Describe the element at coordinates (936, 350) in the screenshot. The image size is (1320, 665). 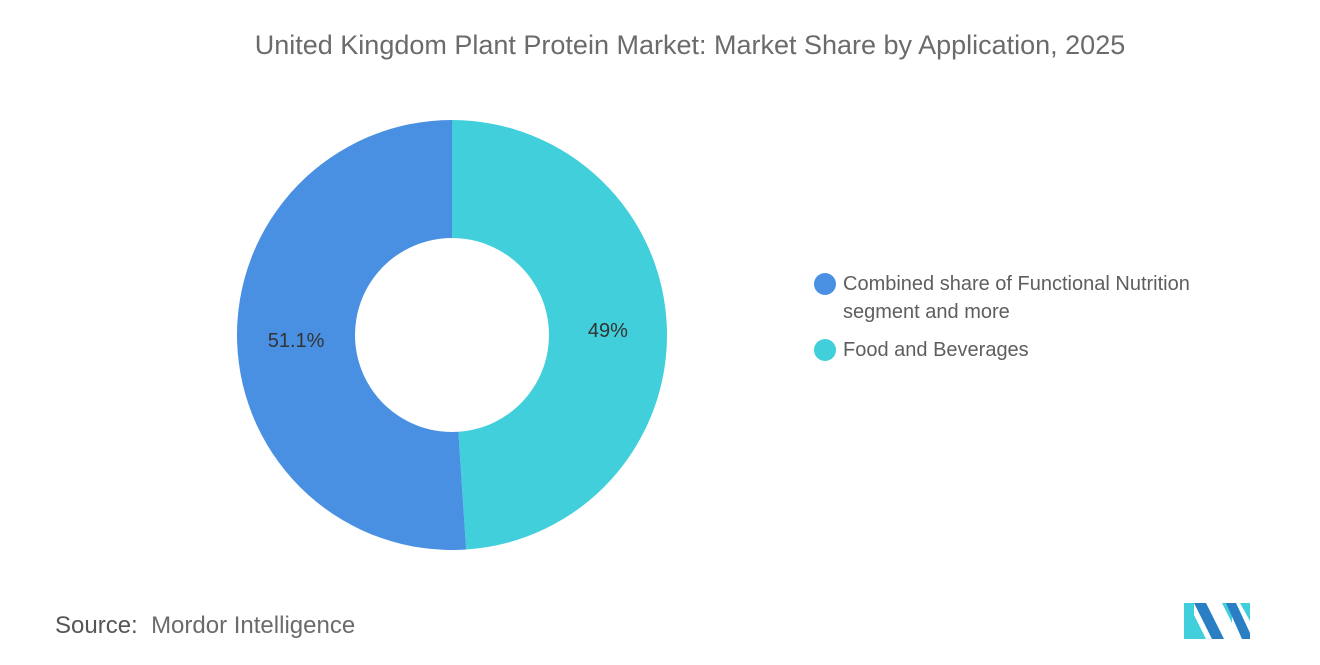
I see `legend-label: Food and Beverages` at that location.